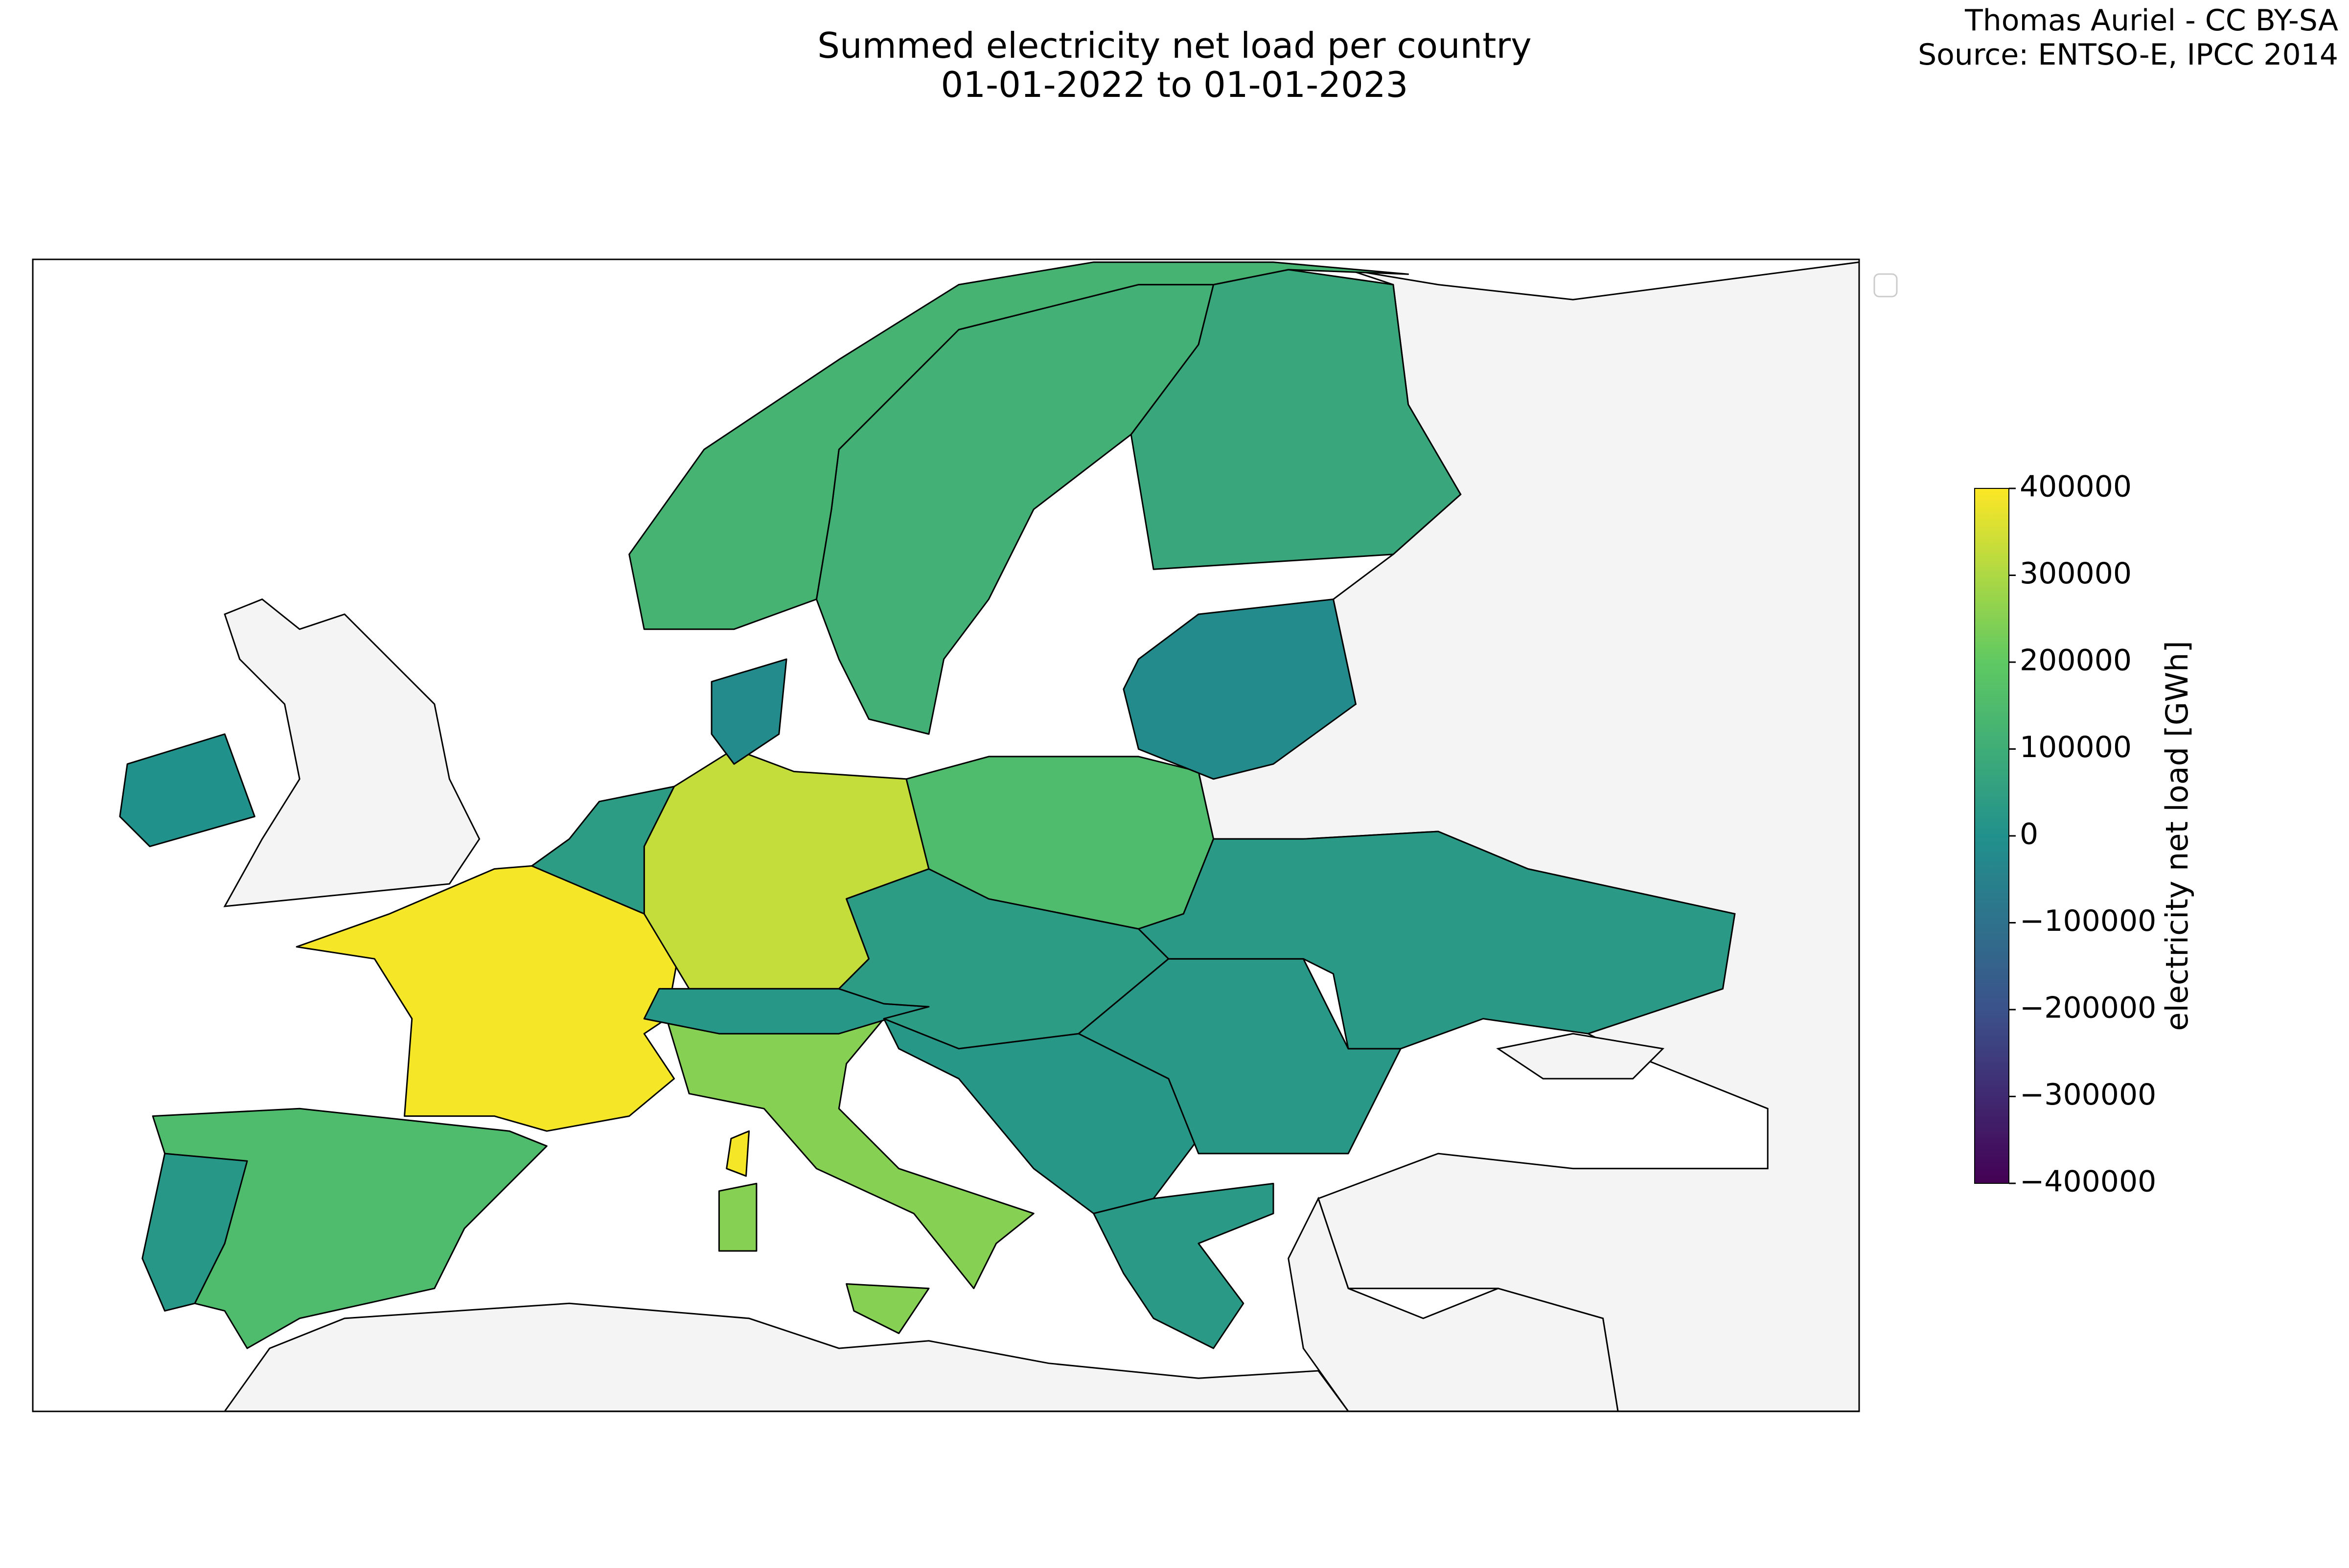 The image size is (2349, 1568). What do you see at coordinates (2076, 573) in the screenshot?
I see `colorbar-tick-label: 300000` at bounding box center [2076, 573].